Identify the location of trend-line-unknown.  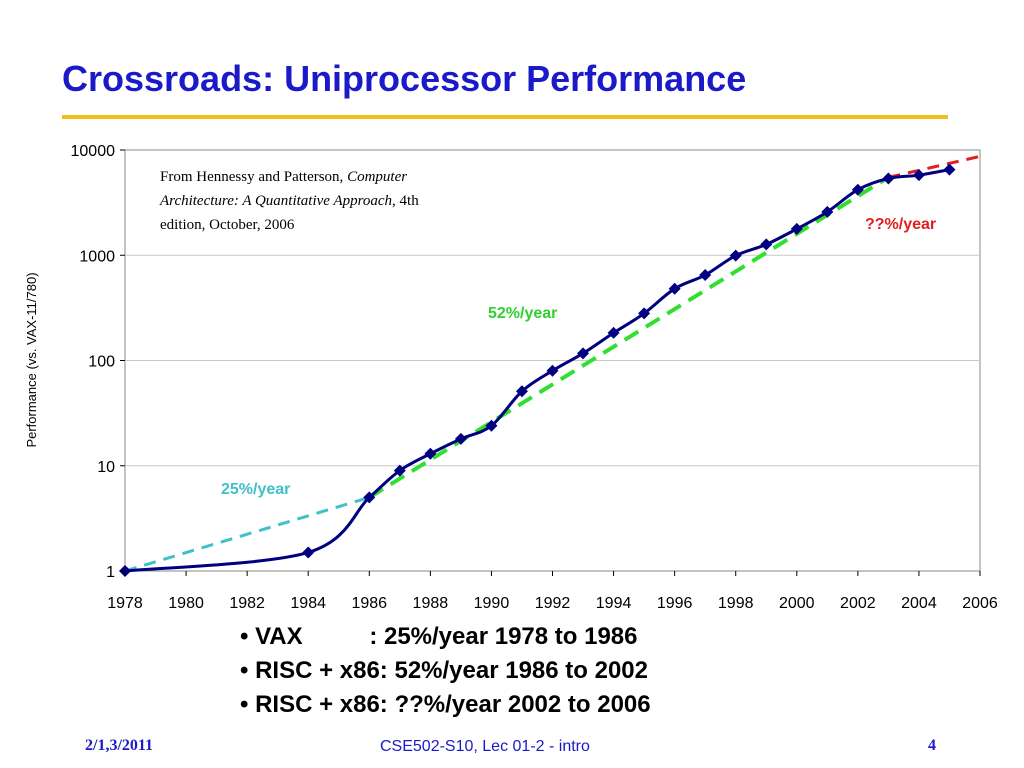
(934, 166).